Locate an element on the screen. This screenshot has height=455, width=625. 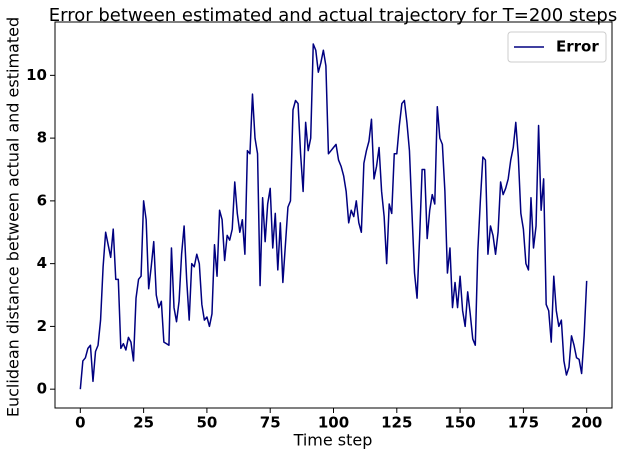
x-tick-label: 200 is located at coordinates (586, 423).